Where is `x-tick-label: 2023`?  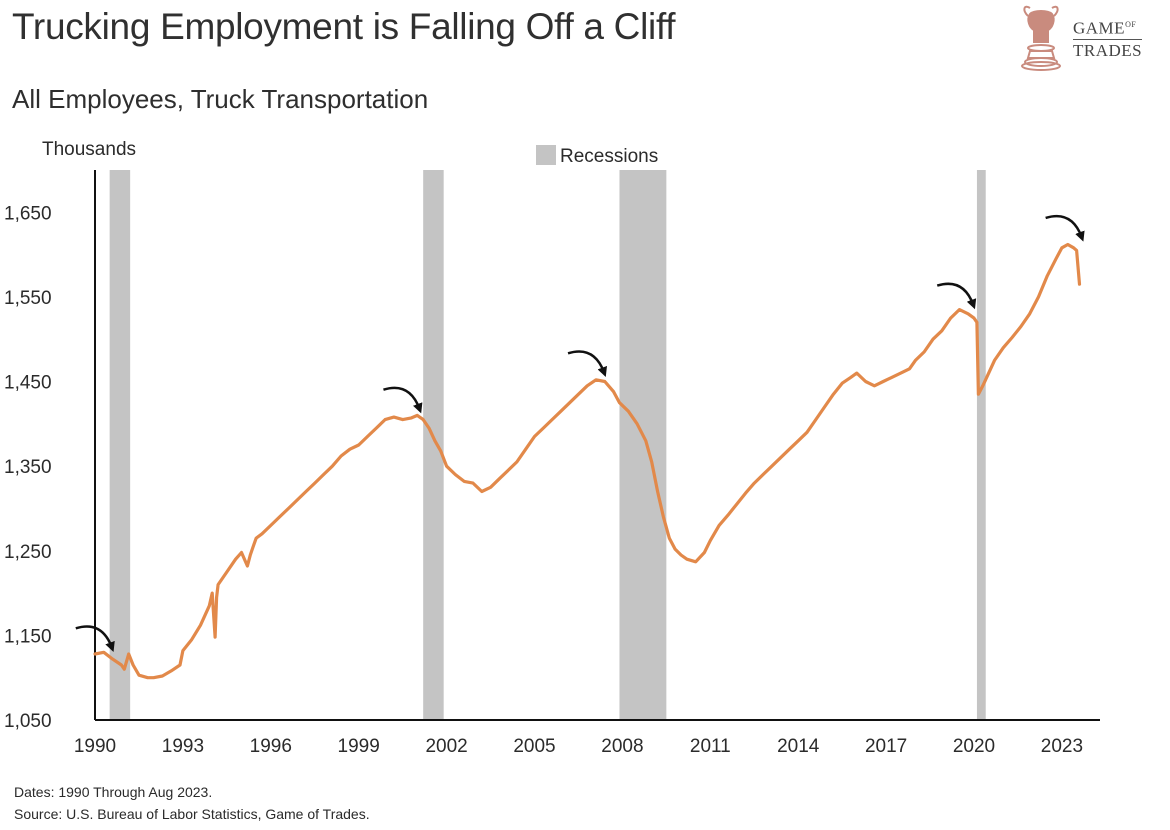 x-tick-label: 2023 is located at coordinates (1062, 746).